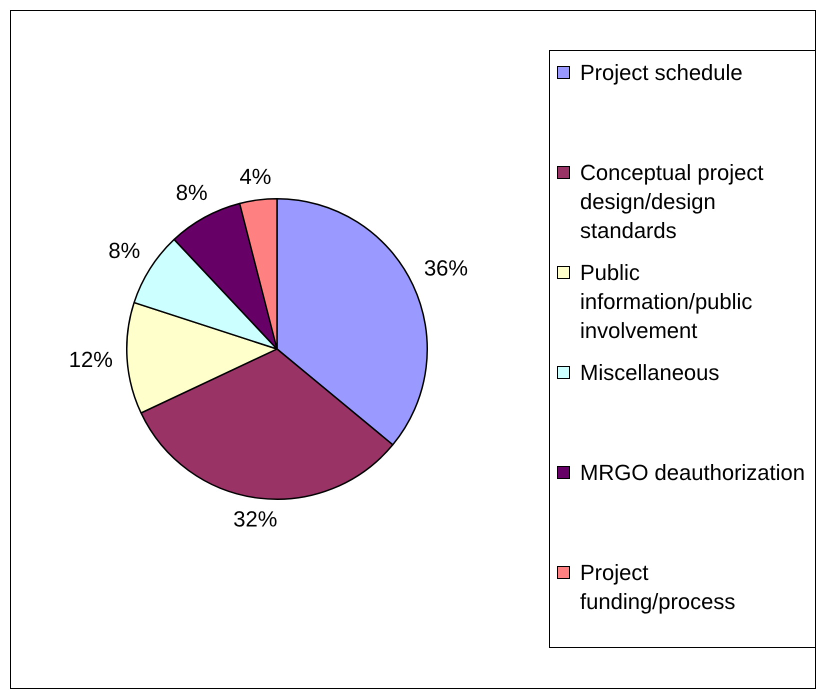 The image size is (817, 691). Describe the element at coordinates (693, 473) in the screenshot. I see `legend-label: MRGO deauthorization` at that location.